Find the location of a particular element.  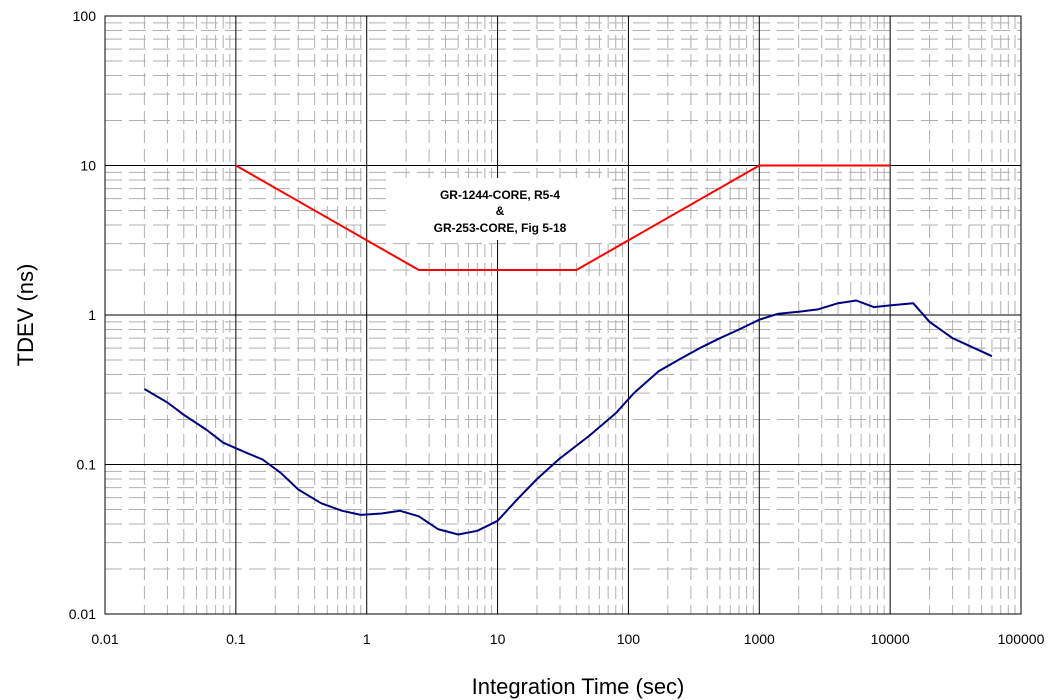

x-tick-label: 100 is located at coordinates (629, 639).